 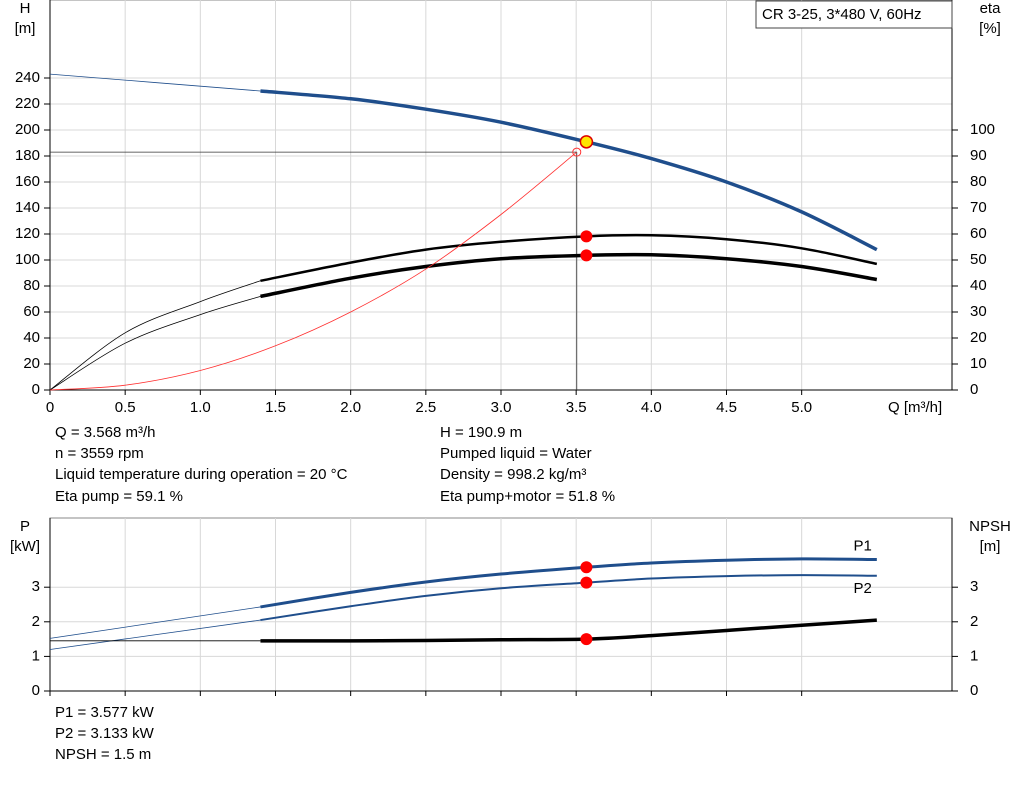 I want to click on y-tick-label: 1, so click(x=36, y=655).